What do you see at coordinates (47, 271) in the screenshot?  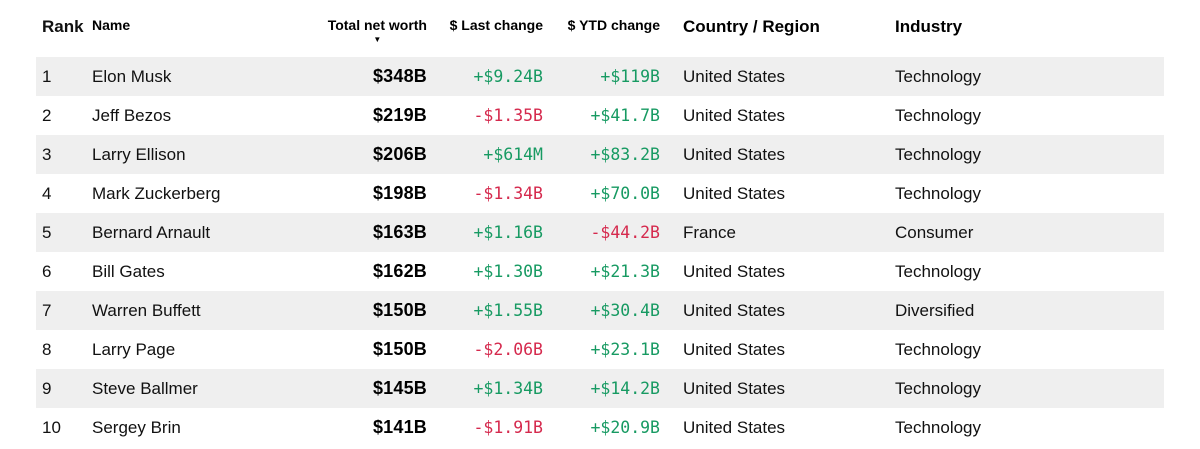 I see `rank-cell: 6` at bounding box center [47, 271].